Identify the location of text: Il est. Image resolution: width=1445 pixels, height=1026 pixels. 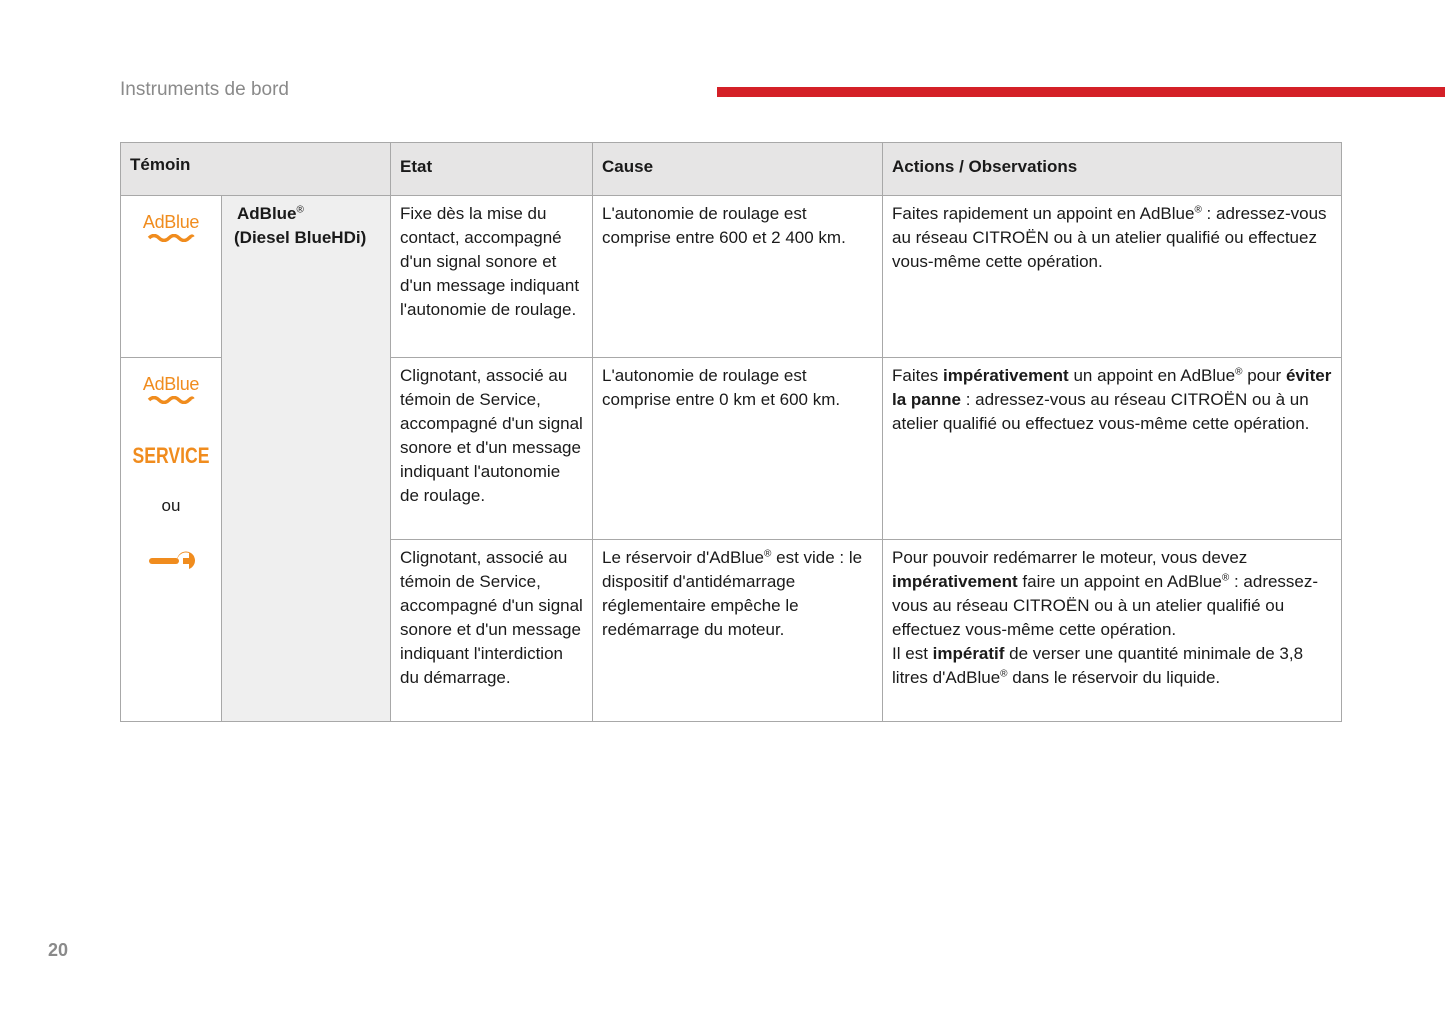
(912, 653).